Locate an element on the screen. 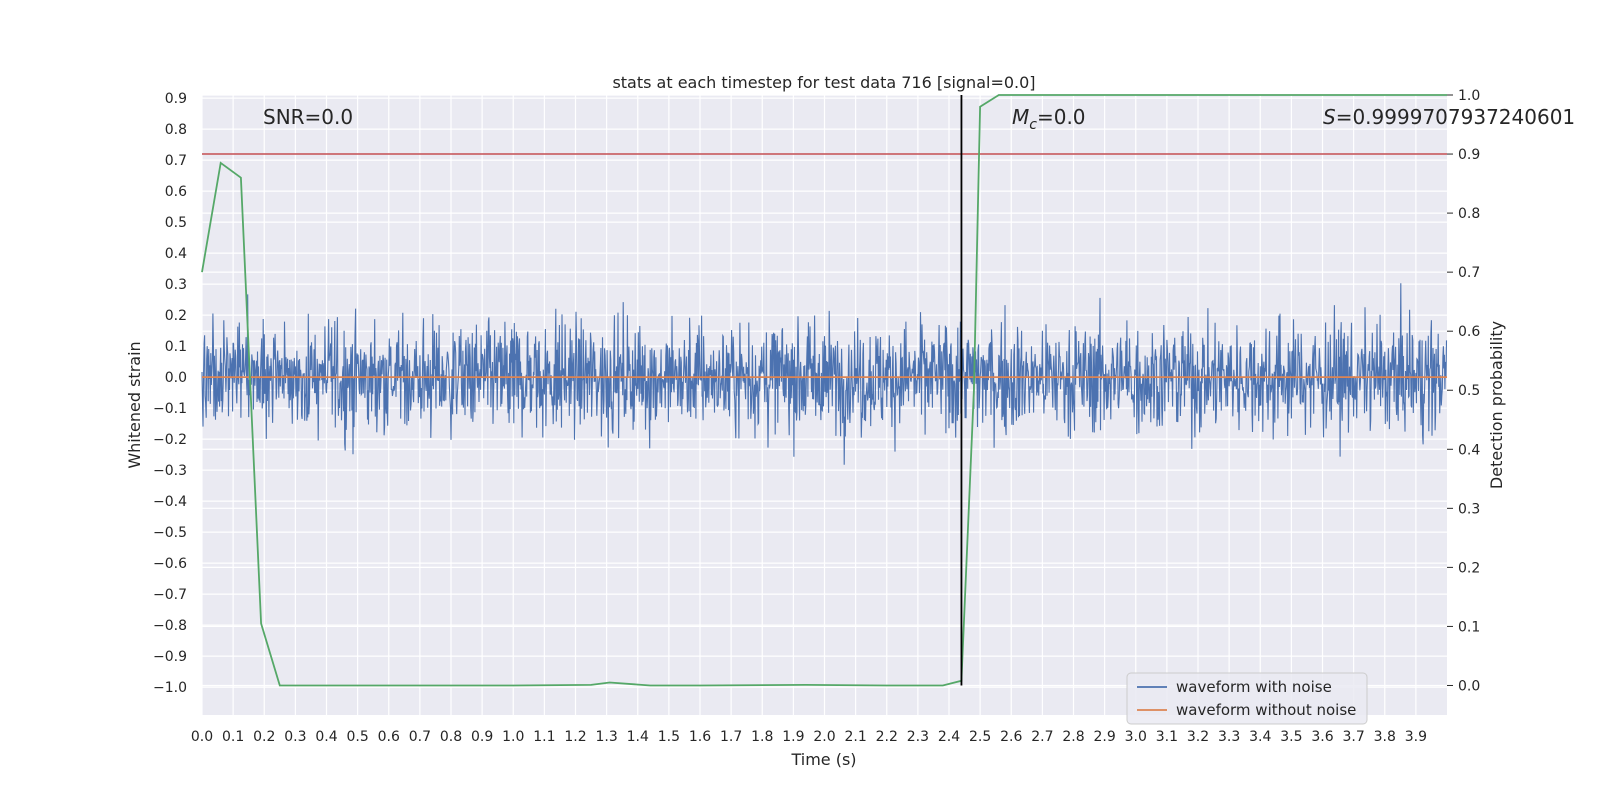 This screenshot has height=800, width=1600. x-tick-label: 1.7 is located at coordinates (731, 737).